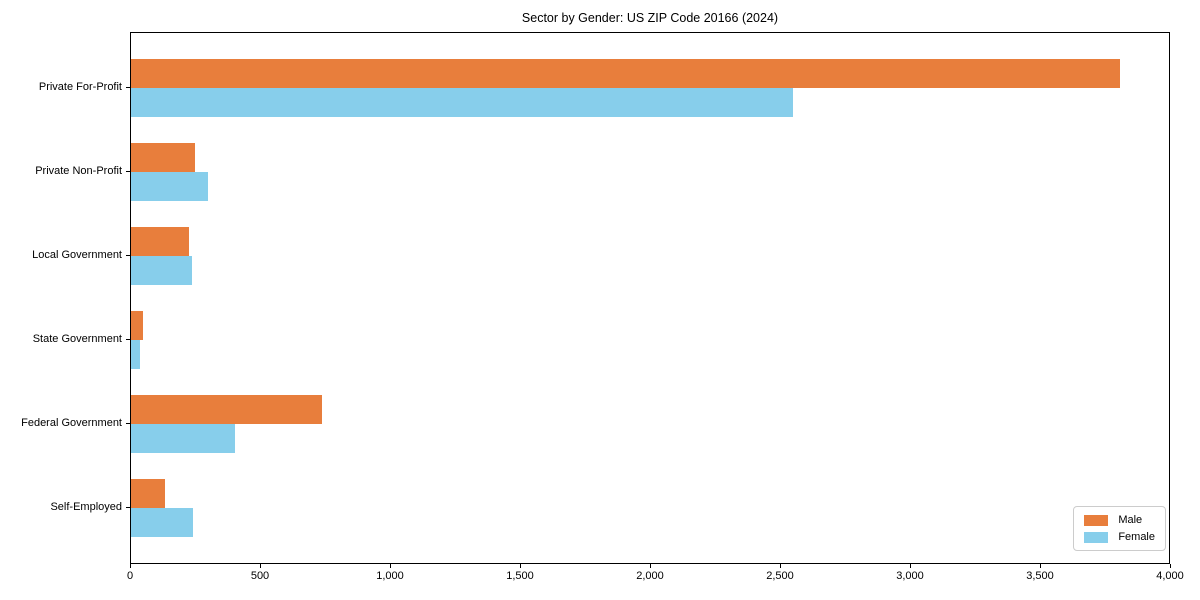 The height and width of the screenshot is (600, 1200). Describe the element at coordinates (148, 493) in the screenshot. I see `bar-male-self-employed` at that location.